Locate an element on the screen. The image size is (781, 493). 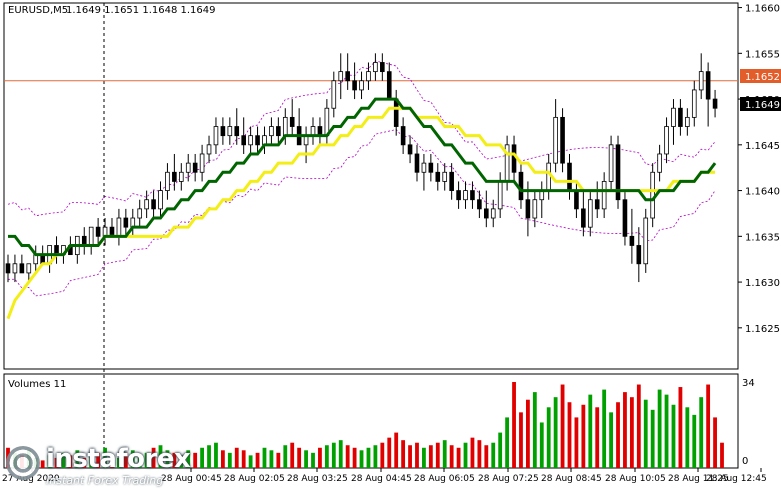
instaforex-watermark: instaforex Instant Forex Trading is located at coordinates (98, 466).